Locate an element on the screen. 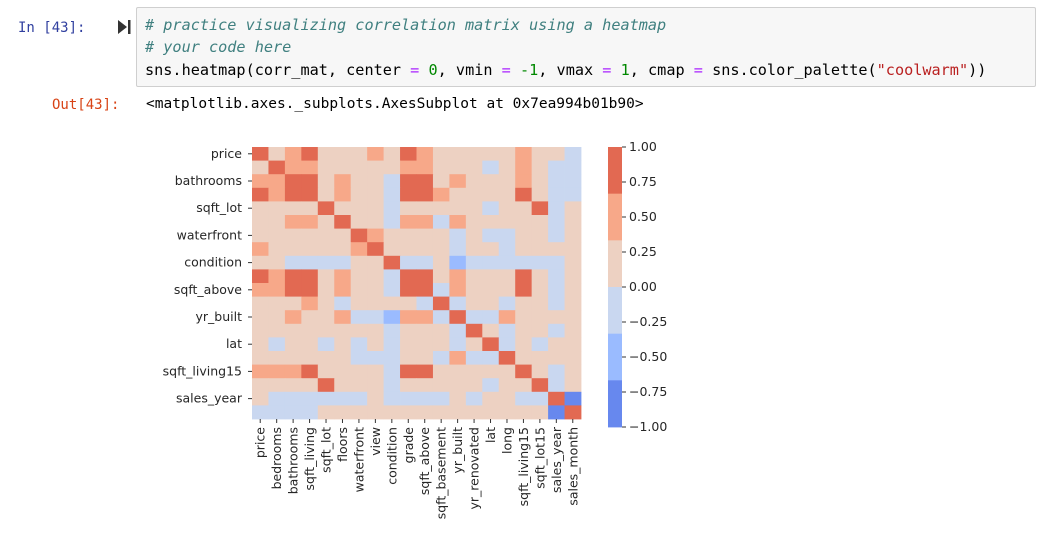  colorbar-tick-label: 1.00 is located at coordinates (643, 146).